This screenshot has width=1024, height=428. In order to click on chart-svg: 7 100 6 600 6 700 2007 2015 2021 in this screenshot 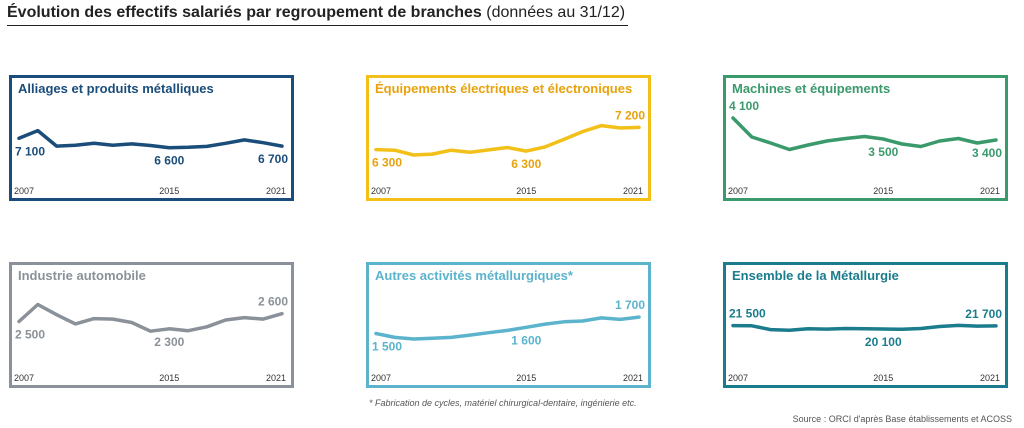, I will do `click(151, 162)`.